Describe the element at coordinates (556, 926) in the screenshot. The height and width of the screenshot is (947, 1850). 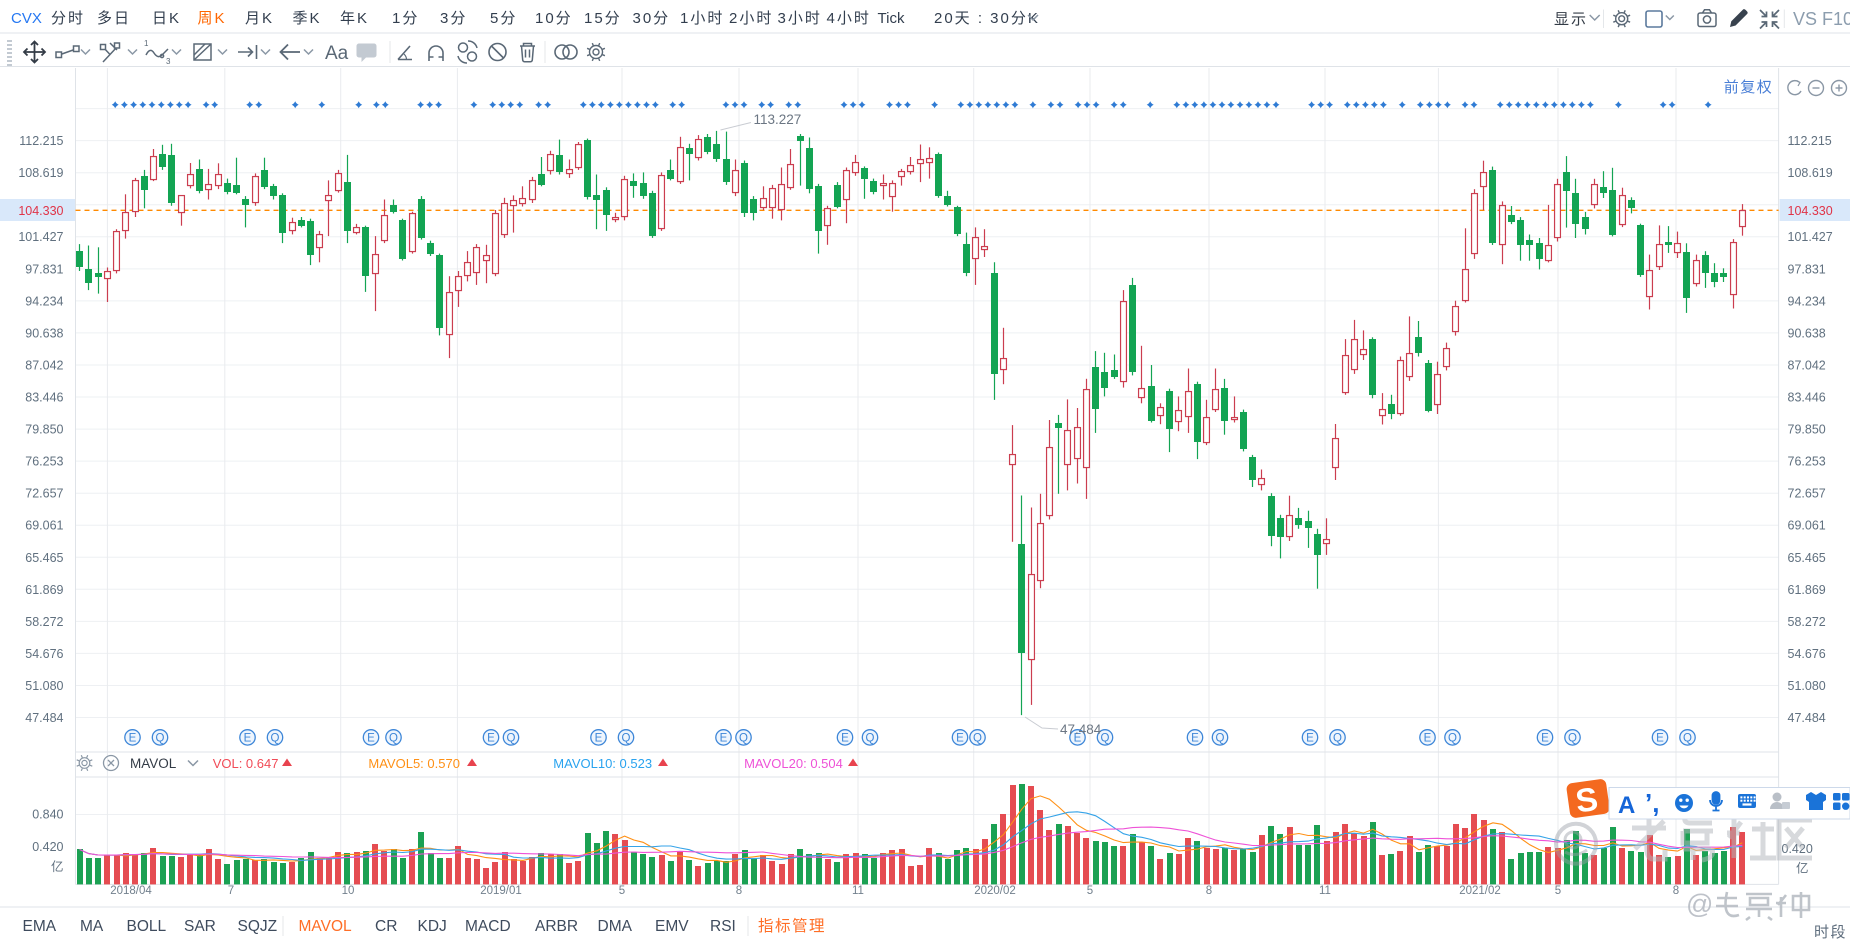
I see `svg-text: ARBR` at that location.